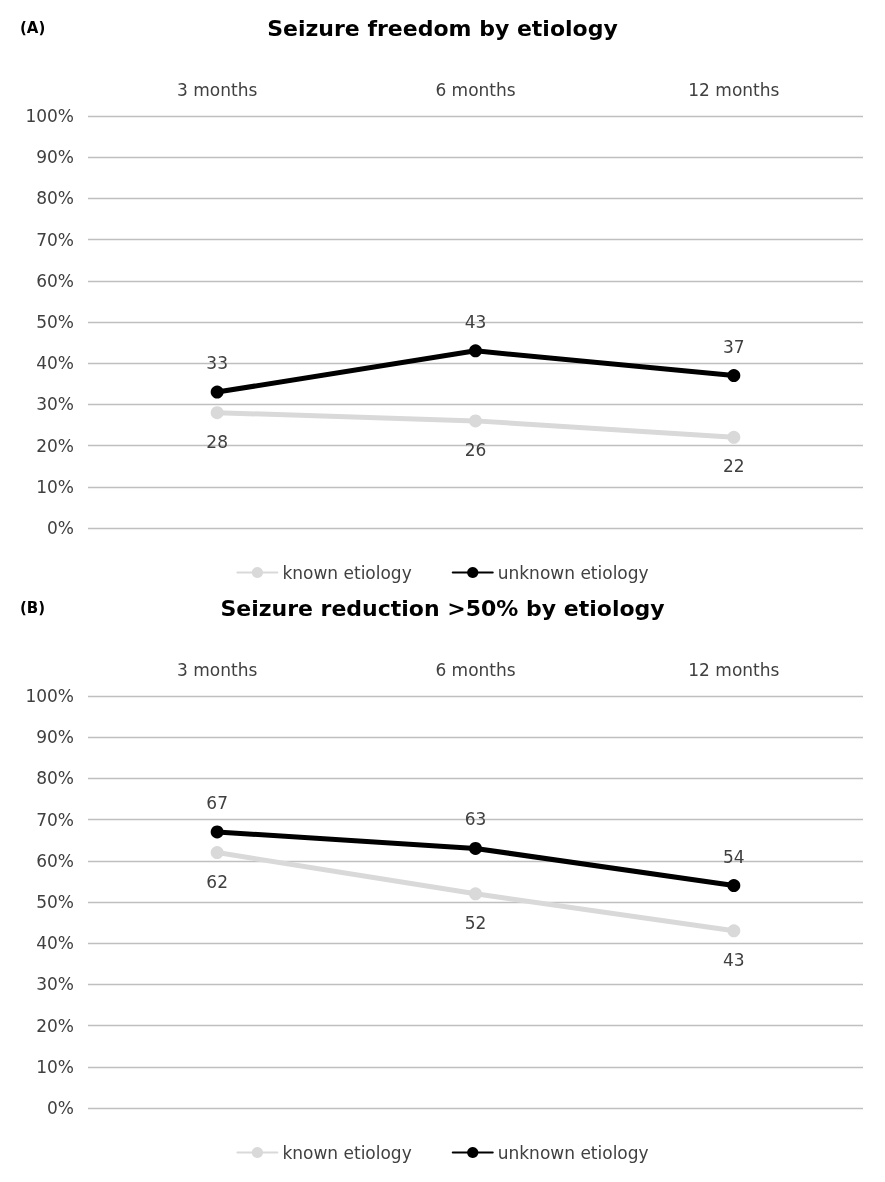 This screenshot has height=1182, width=885. What do you see at coordinates (442, 28) in the screenshot?
I see `chart-title: Seizure freedom by etiology` at bounding box center [442, 28].